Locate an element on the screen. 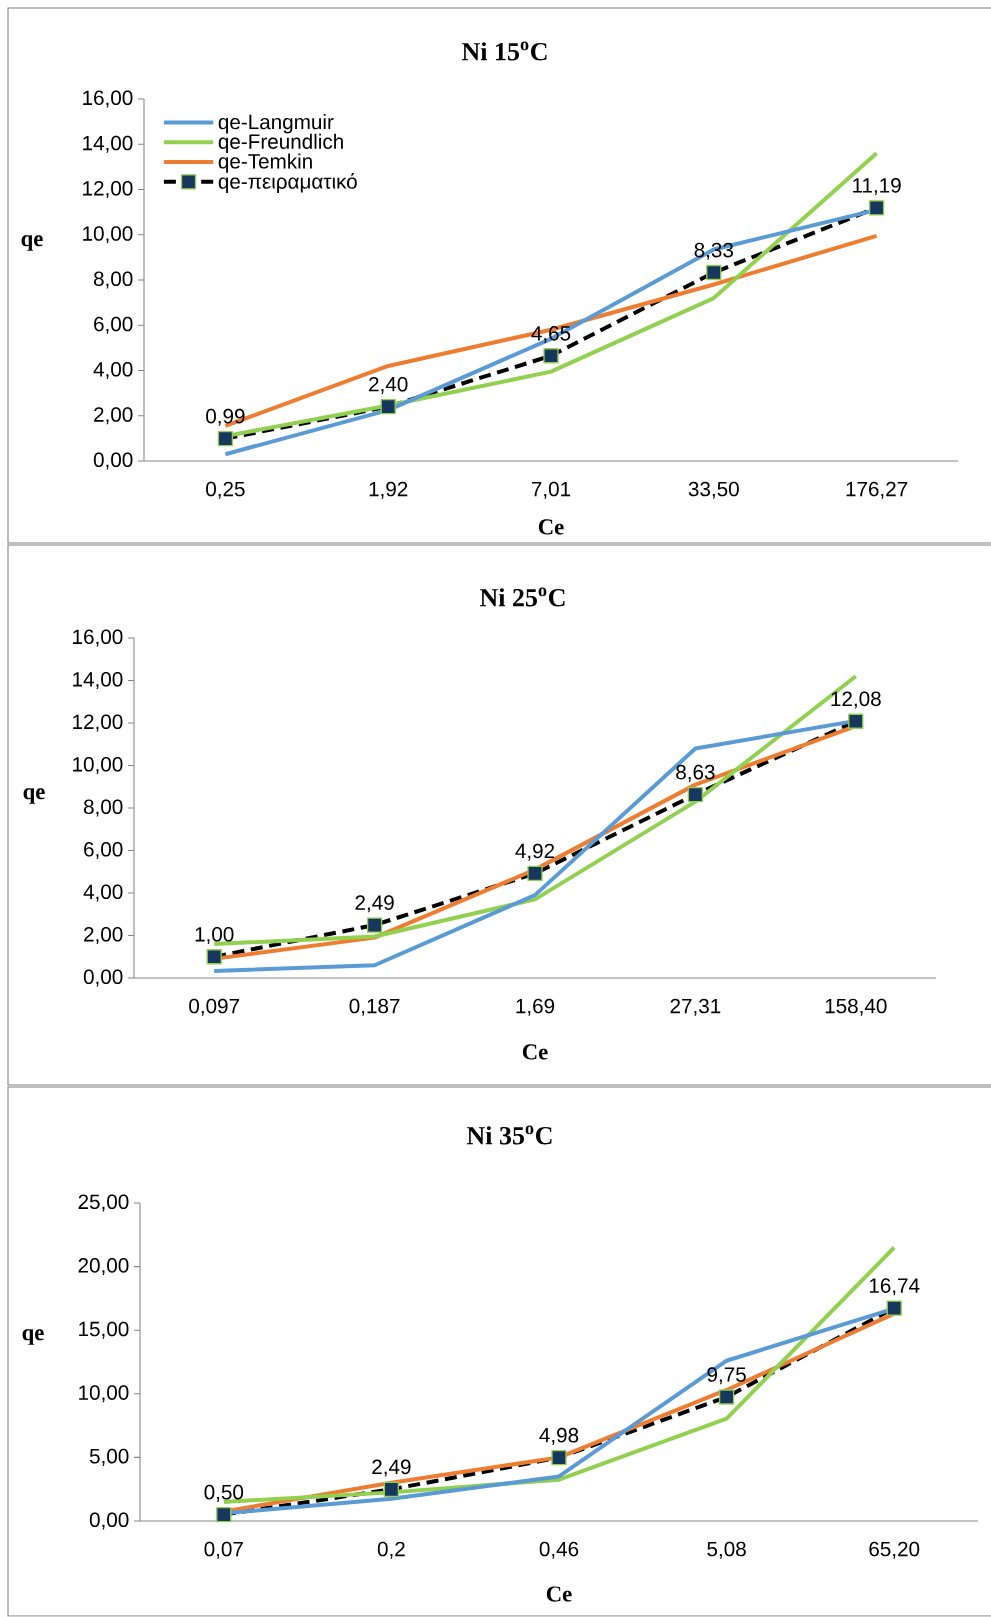 This screenshot has width=991, height=1617. data-label: 12,08 is located at coordinates (856, 700).